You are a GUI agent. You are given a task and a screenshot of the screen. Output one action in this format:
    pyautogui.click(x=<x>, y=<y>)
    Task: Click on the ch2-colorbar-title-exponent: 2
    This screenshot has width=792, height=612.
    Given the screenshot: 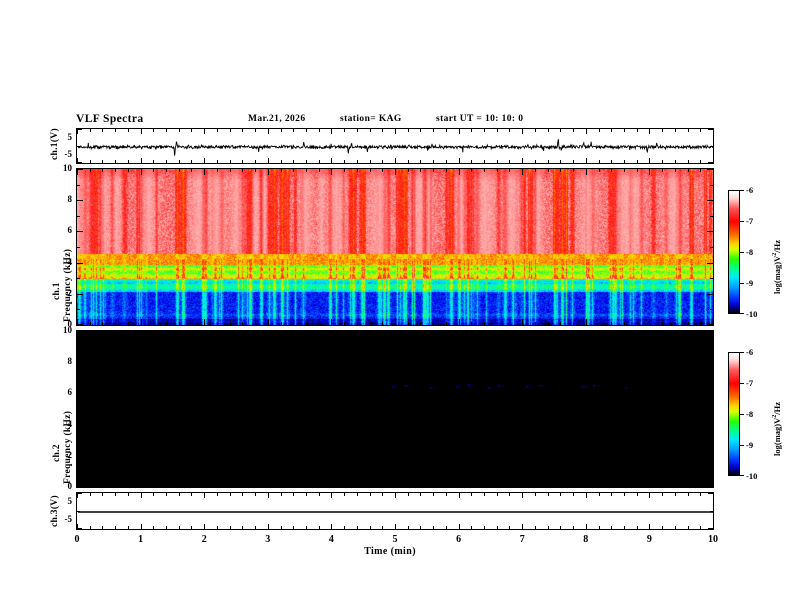 What is the action you would take?
    pyautogui.click(x=775, y=416)
    